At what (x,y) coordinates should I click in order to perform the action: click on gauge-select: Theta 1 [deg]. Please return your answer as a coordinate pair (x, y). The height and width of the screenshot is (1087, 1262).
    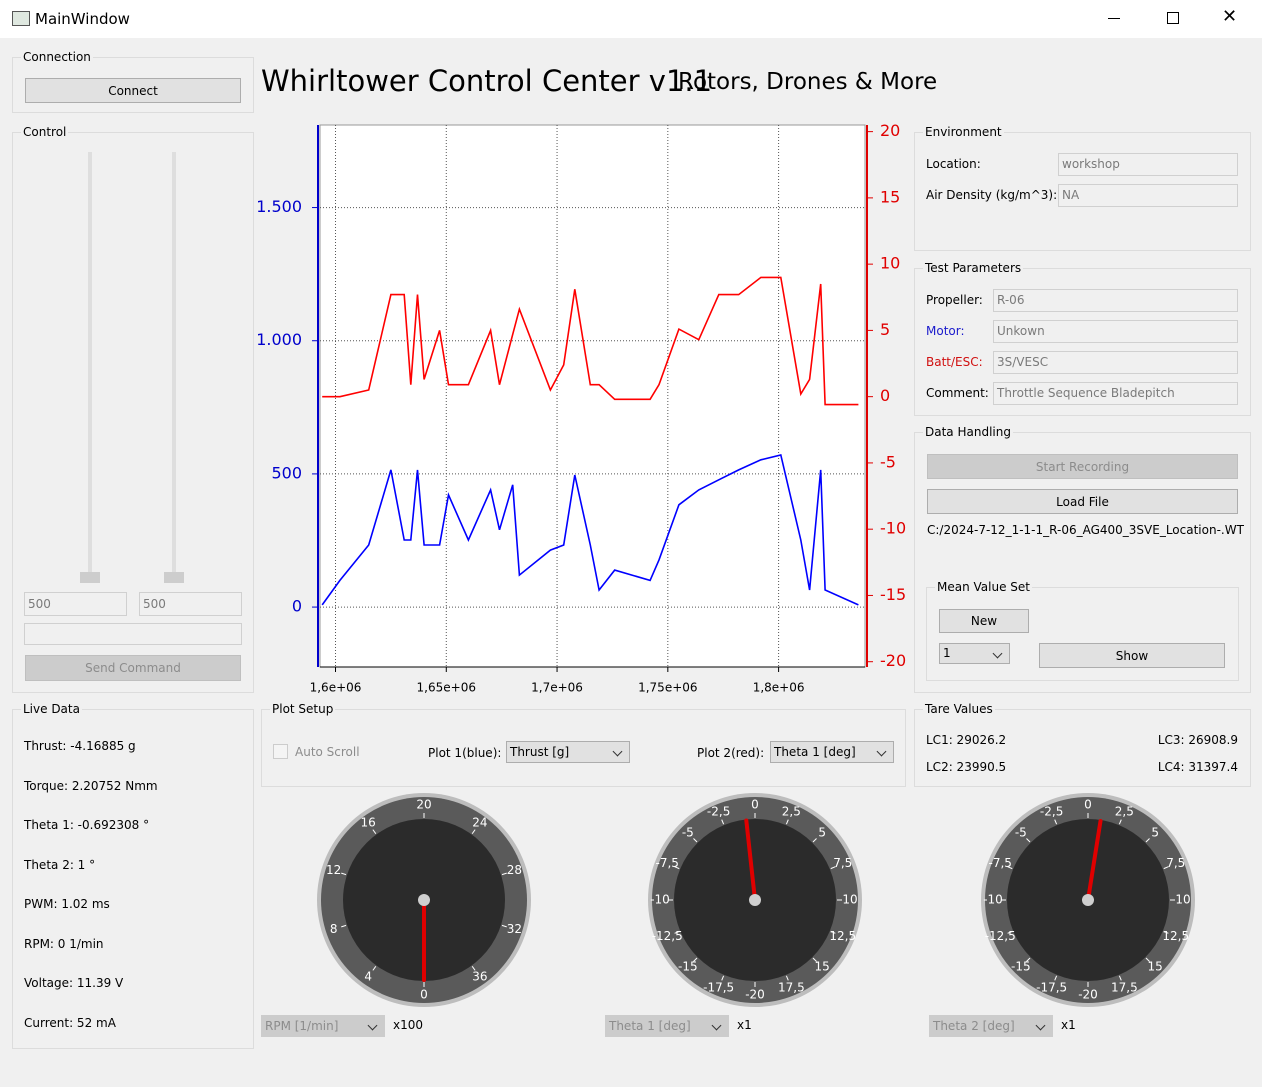
    Looking at the image, I should click on (667, 1026).